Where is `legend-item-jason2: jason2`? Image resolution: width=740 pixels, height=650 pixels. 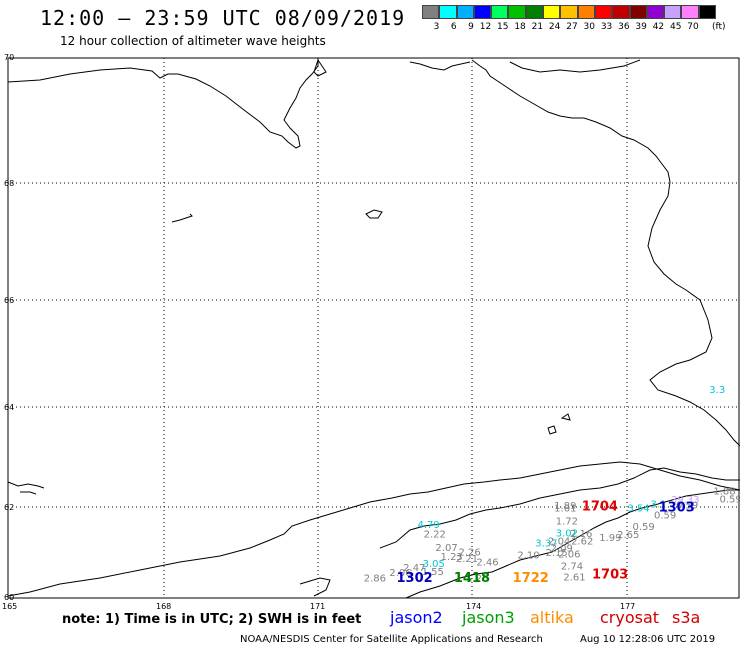
legend-item-jason2: jason2 is located at coordinates (416, 617).